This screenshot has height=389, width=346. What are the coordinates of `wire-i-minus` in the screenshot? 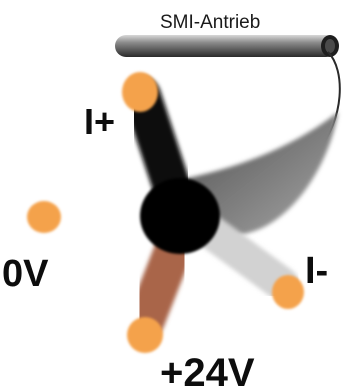 It's located at (243, 258).